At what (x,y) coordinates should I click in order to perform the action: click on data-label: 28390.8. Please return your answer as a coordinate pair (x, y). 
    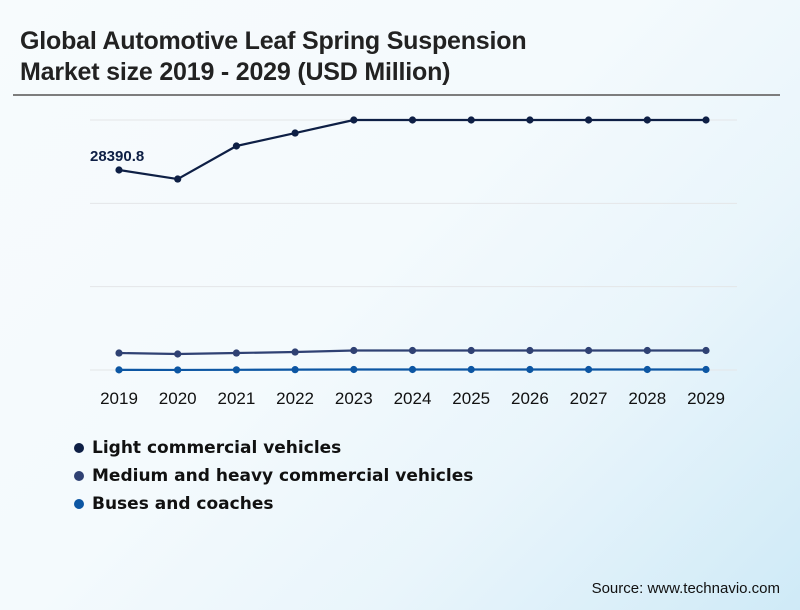
    Looking at the image, I should click on (117, 156).